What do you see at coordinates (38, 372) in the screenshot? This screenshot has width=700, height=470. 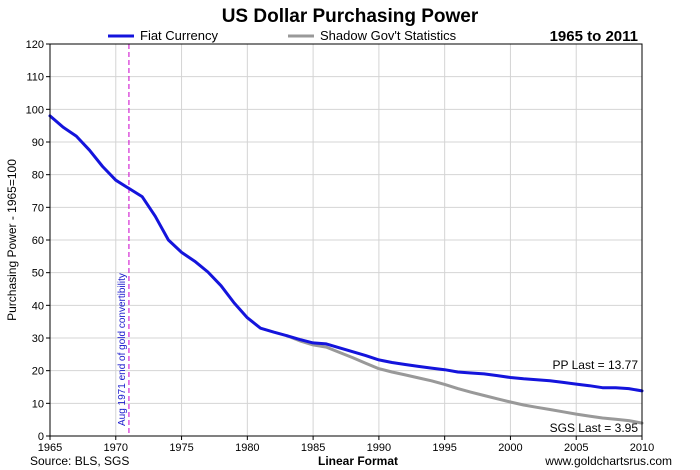 I see `y-tick-label: 20` at bounding box center [38, 372].